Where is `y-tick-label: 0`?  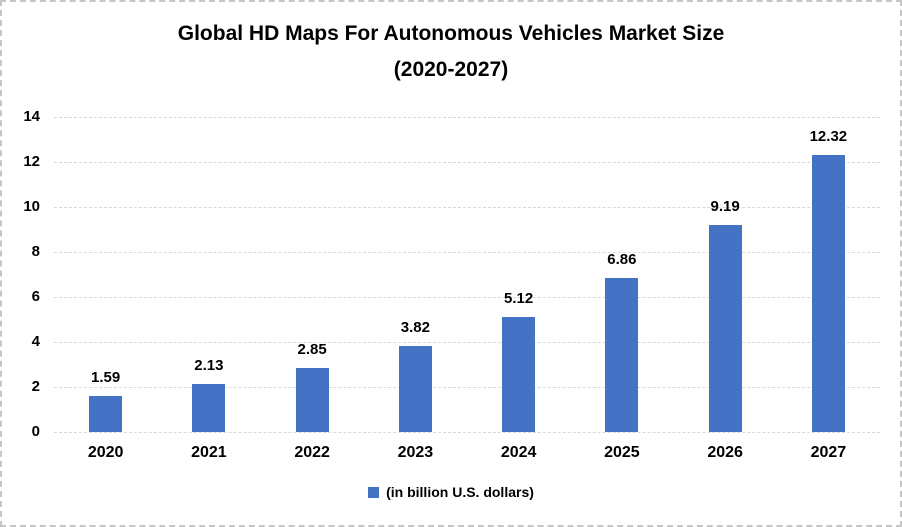
y-tick-label: 0 is located at coordinates (35, 431).